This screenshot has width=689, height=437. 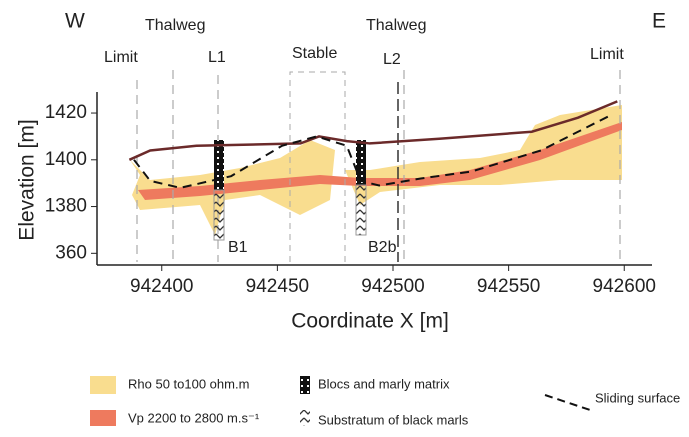 What do you see at coordinates (161, 286) in the screenshot?
I see `x-tick-label: 942400` at bounding box center [161, 286].